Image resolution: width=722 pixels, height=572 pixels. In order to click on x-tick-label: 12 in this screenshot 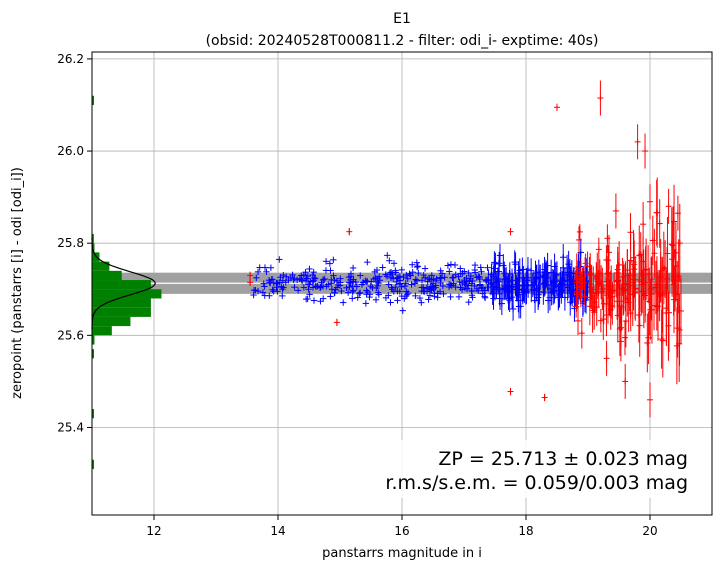, I will do `click(153, 531)`.